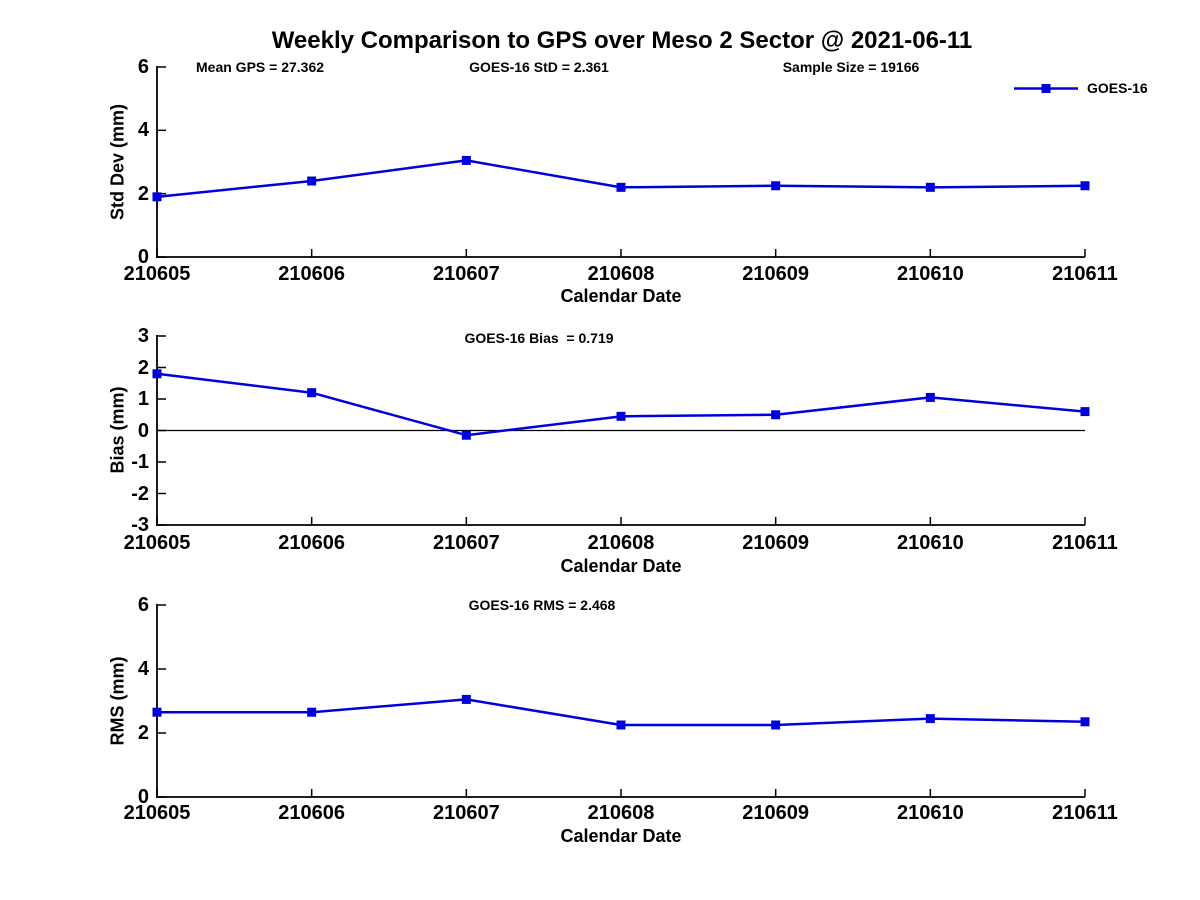  Describe the element at coordinates (140, 493) in the screenshot. I see `y-tick-label: -2` at that location.